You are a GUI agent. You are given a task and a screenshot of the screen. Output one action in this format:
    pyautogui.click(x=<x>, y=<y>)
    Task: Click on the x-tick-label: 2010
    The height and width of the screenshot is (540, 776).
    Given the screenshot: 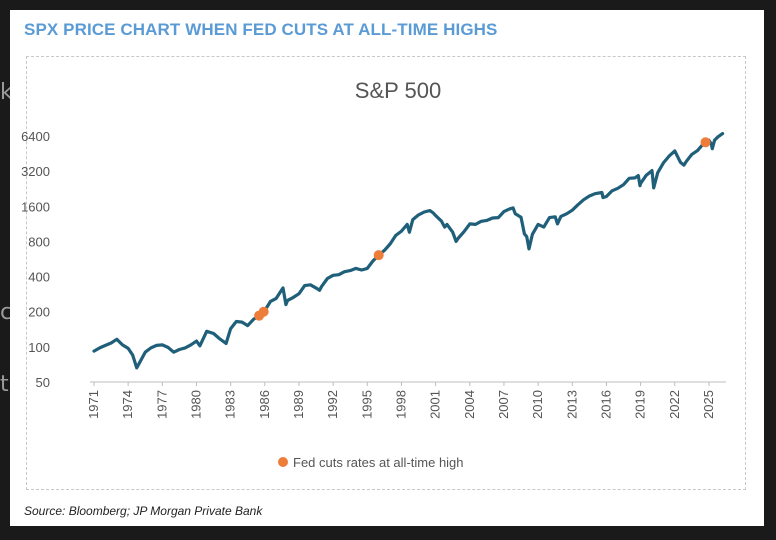 What is the action you would take?
    pyautogui.click(x=537, y=404)
    